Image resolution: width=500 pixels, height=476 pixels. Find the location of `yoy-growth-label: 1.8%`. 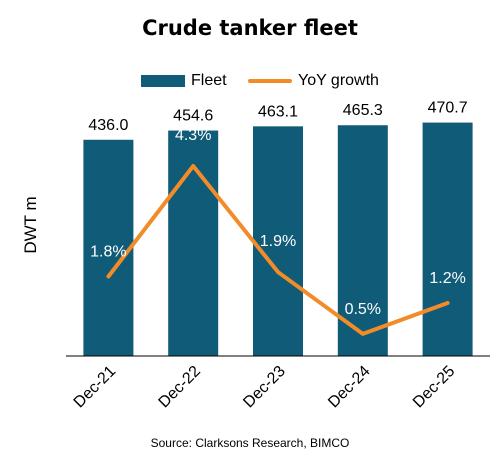

yoy-growth-label: 1.8% is located at coordinates (108, 251).